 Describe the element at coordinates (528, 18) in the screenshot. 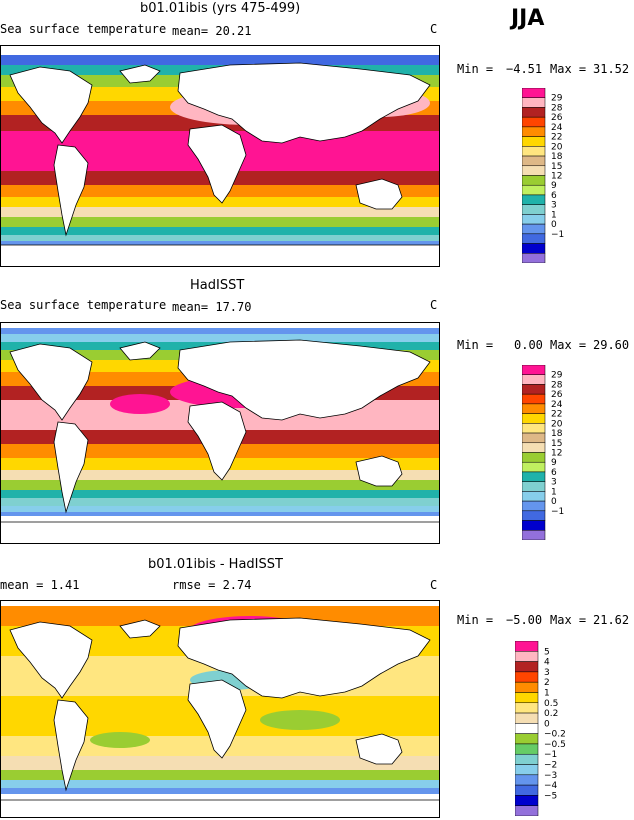

I see `season-label: JJA` at that location.